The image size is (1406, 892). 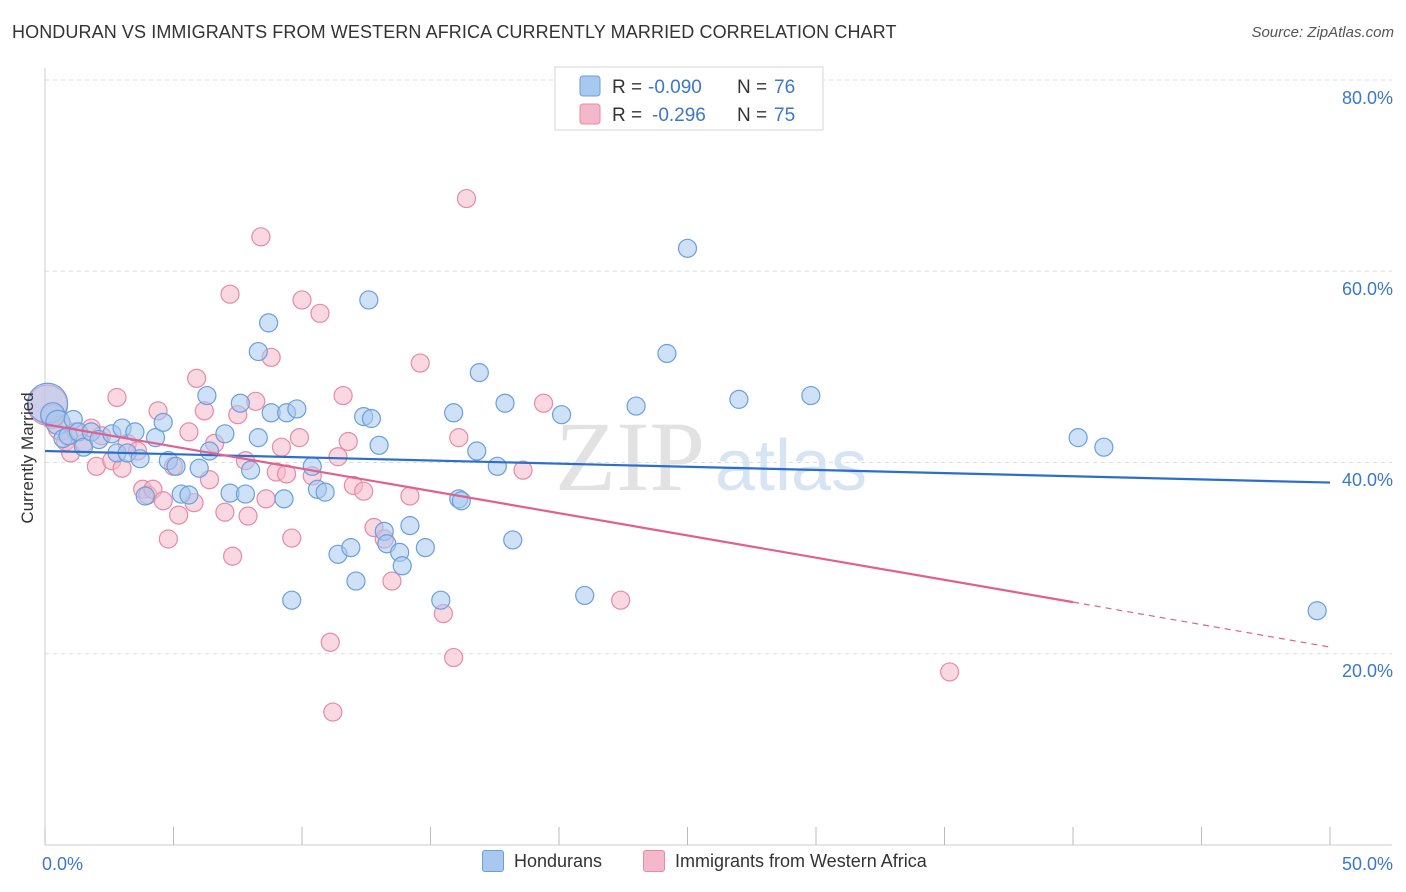 I want to click on legend-n-label-immigrants: N =, so click(x=752, y=115).